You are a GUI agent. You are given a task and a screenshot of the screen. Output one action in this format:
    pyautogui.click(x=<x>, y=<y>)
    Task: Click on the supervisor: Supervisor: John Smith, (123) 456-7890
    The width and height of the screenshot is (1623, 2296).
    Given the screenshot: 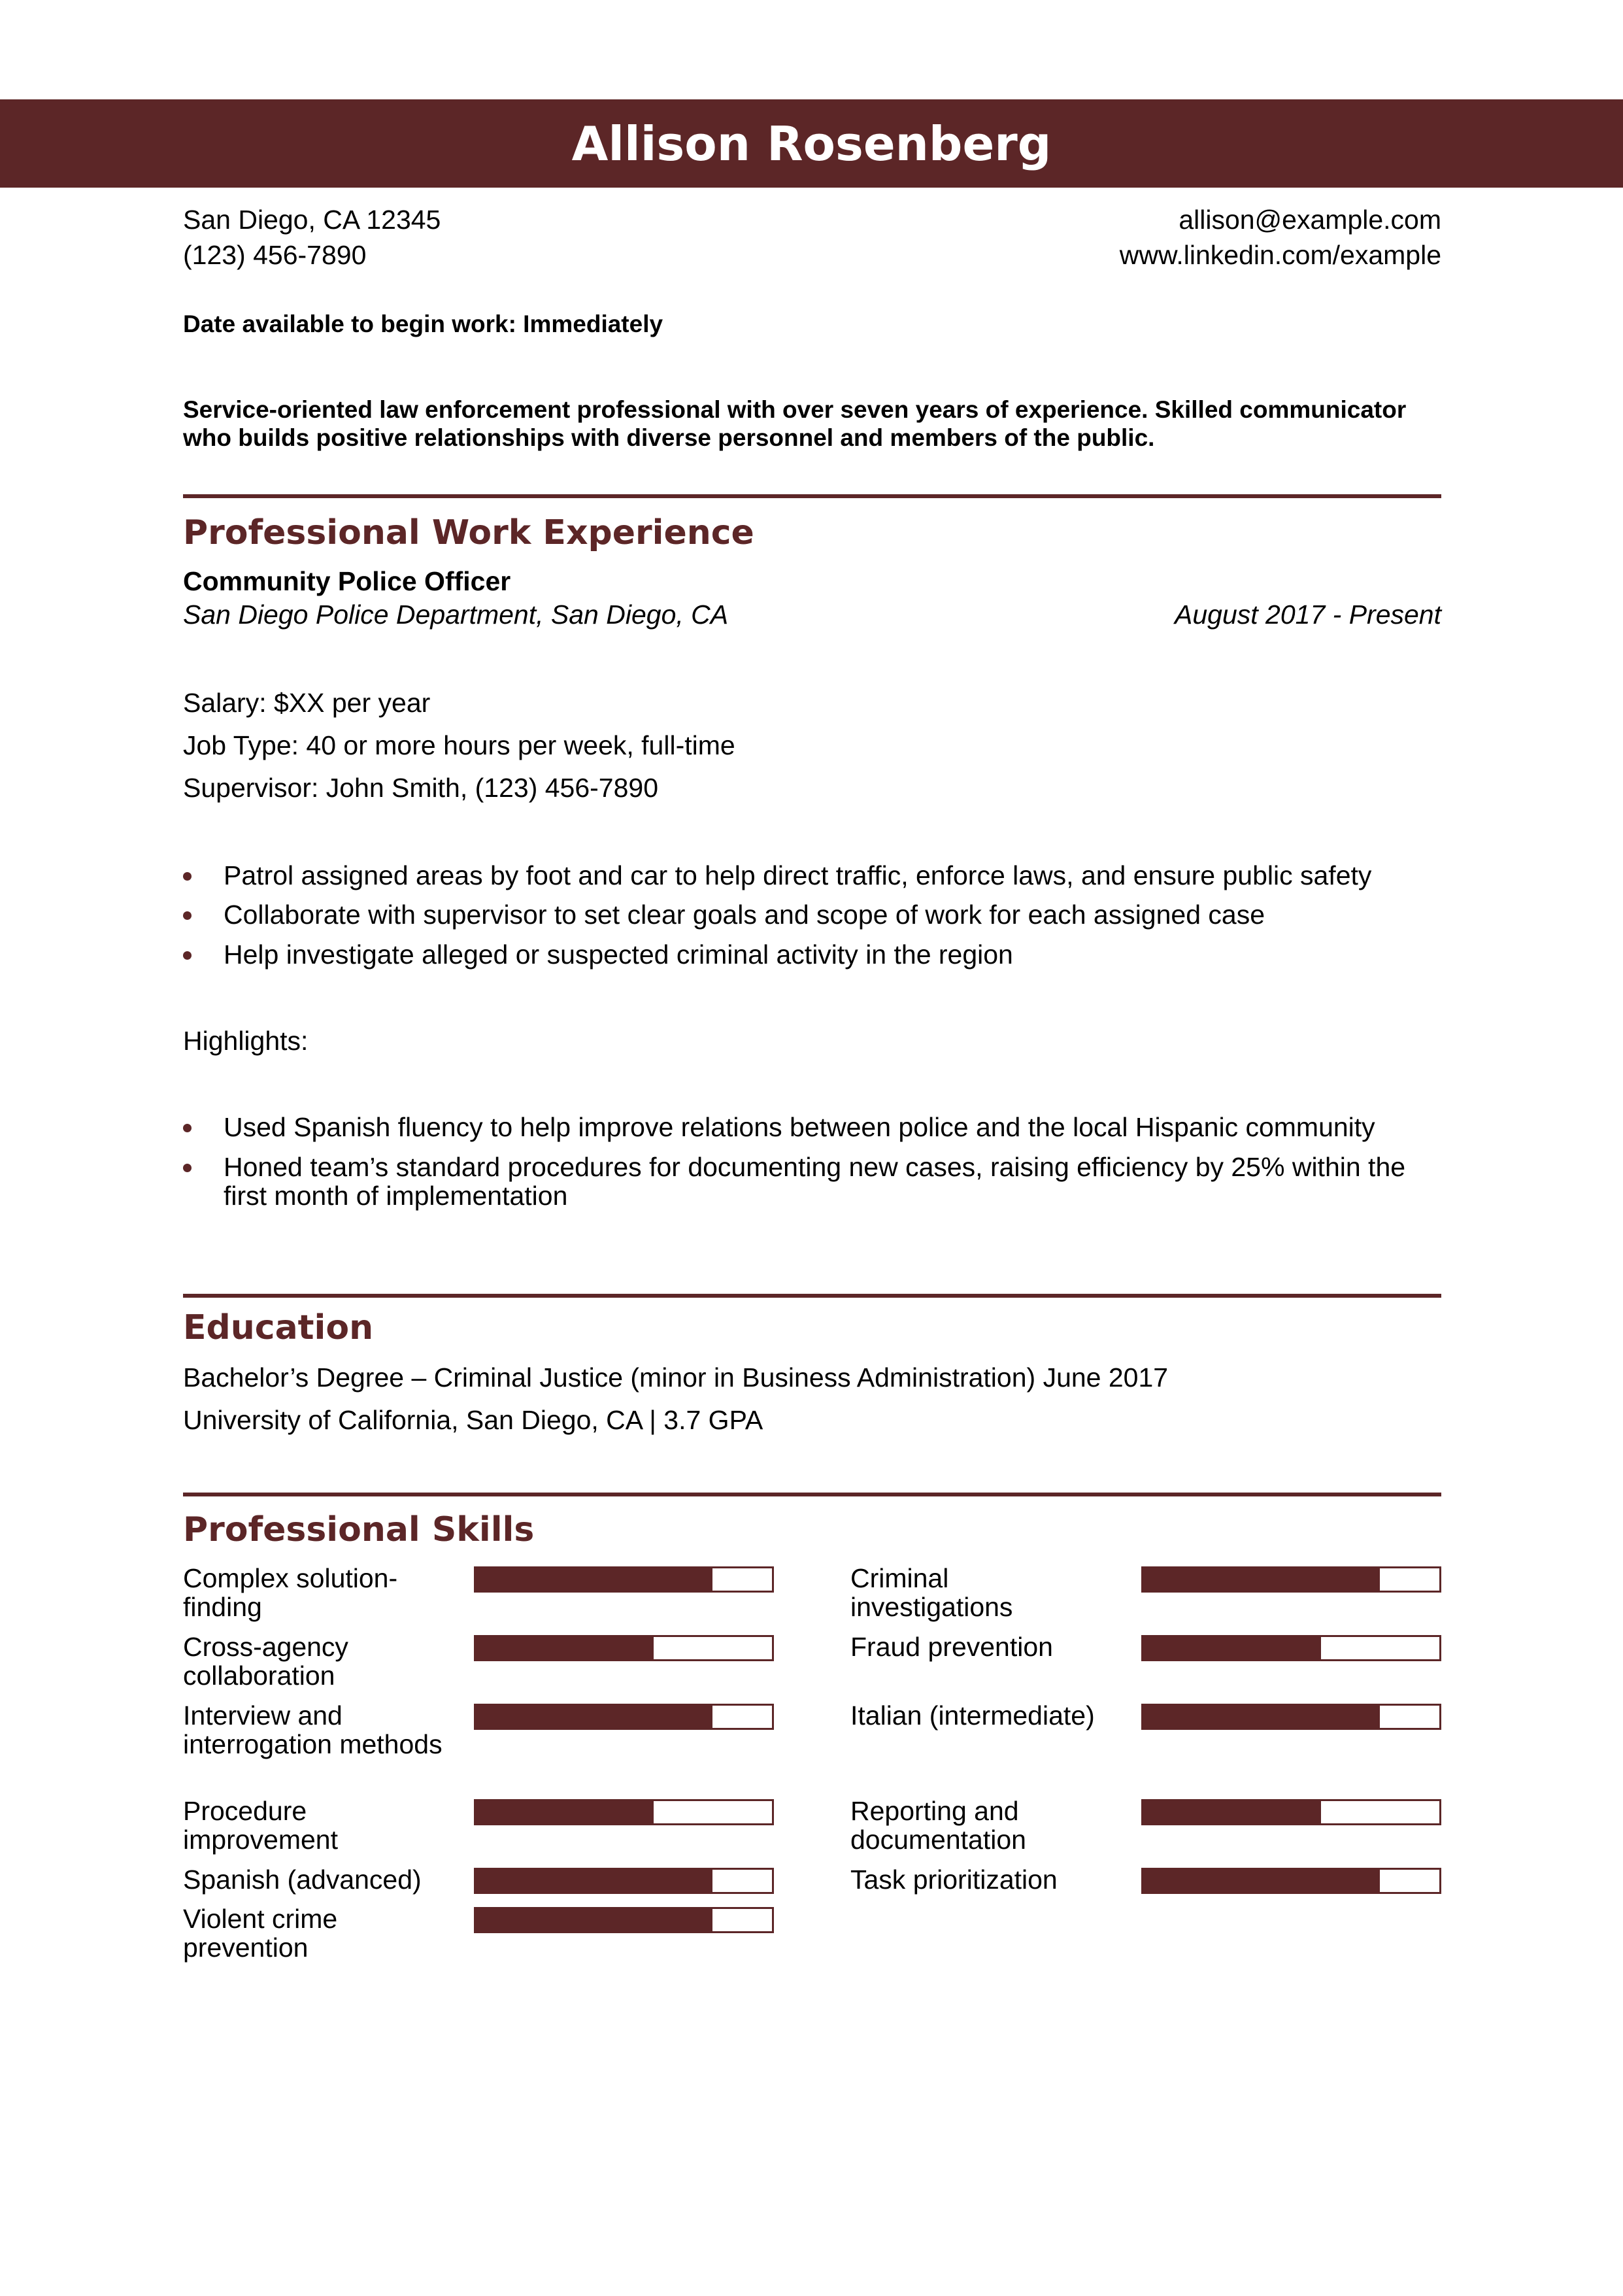 What is the action you would take?
    pyautogui.click(x=421, y=788)
    